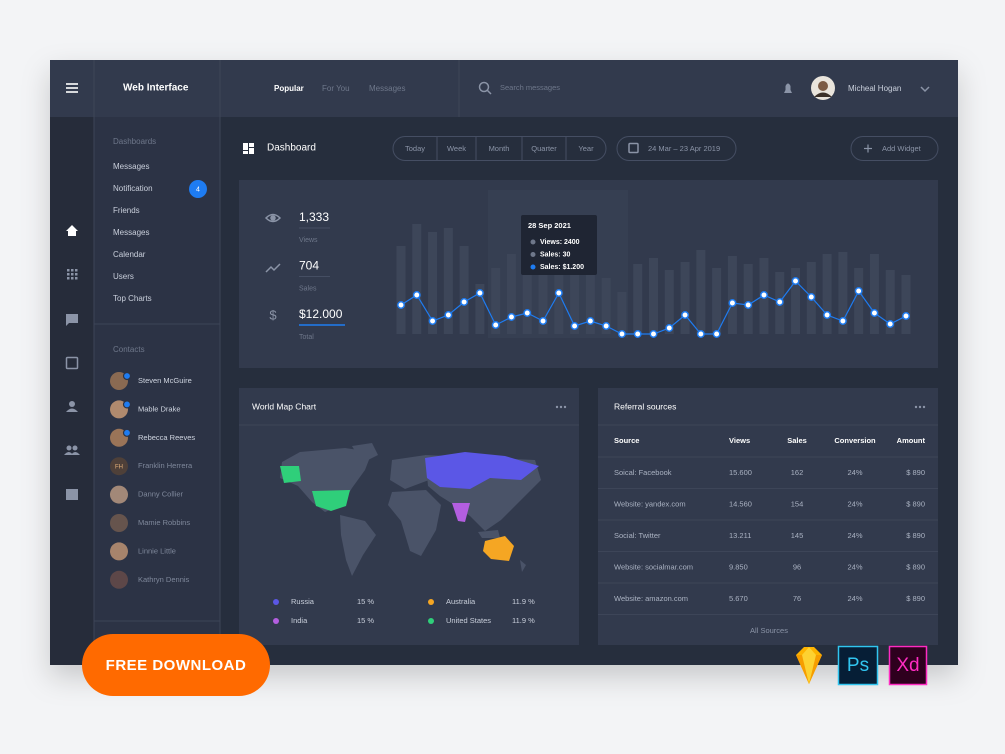 This screenshot has height=754, width=1005. I want to click on nav-calendar, so click(72, 363).